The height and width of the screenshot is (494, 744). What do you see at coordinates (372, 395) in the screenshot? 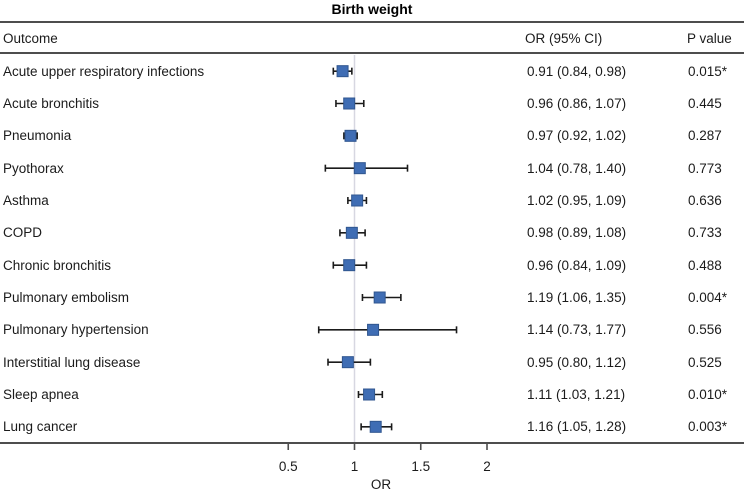
I see `outcome-row: Sleep apnea 1.11 (1.03, 1.21) 0.010*` at bounding box center [372, 395].